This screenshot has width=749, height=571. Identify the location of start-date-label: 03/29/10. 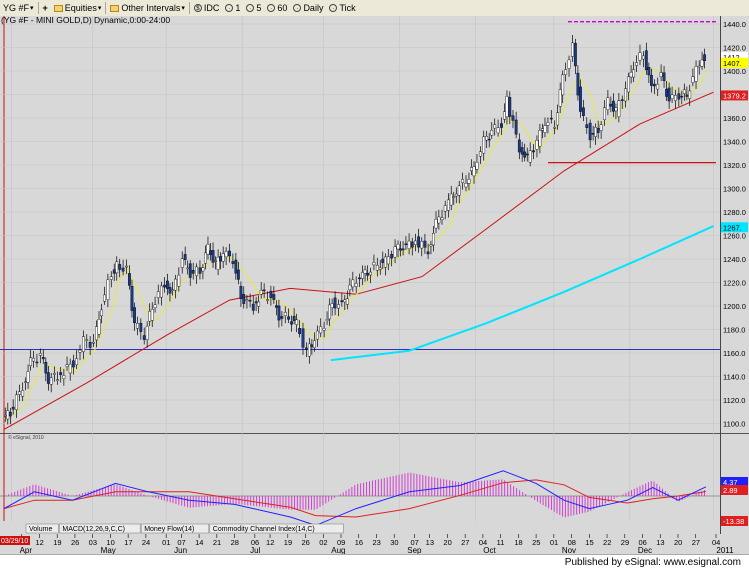
(14, 541).